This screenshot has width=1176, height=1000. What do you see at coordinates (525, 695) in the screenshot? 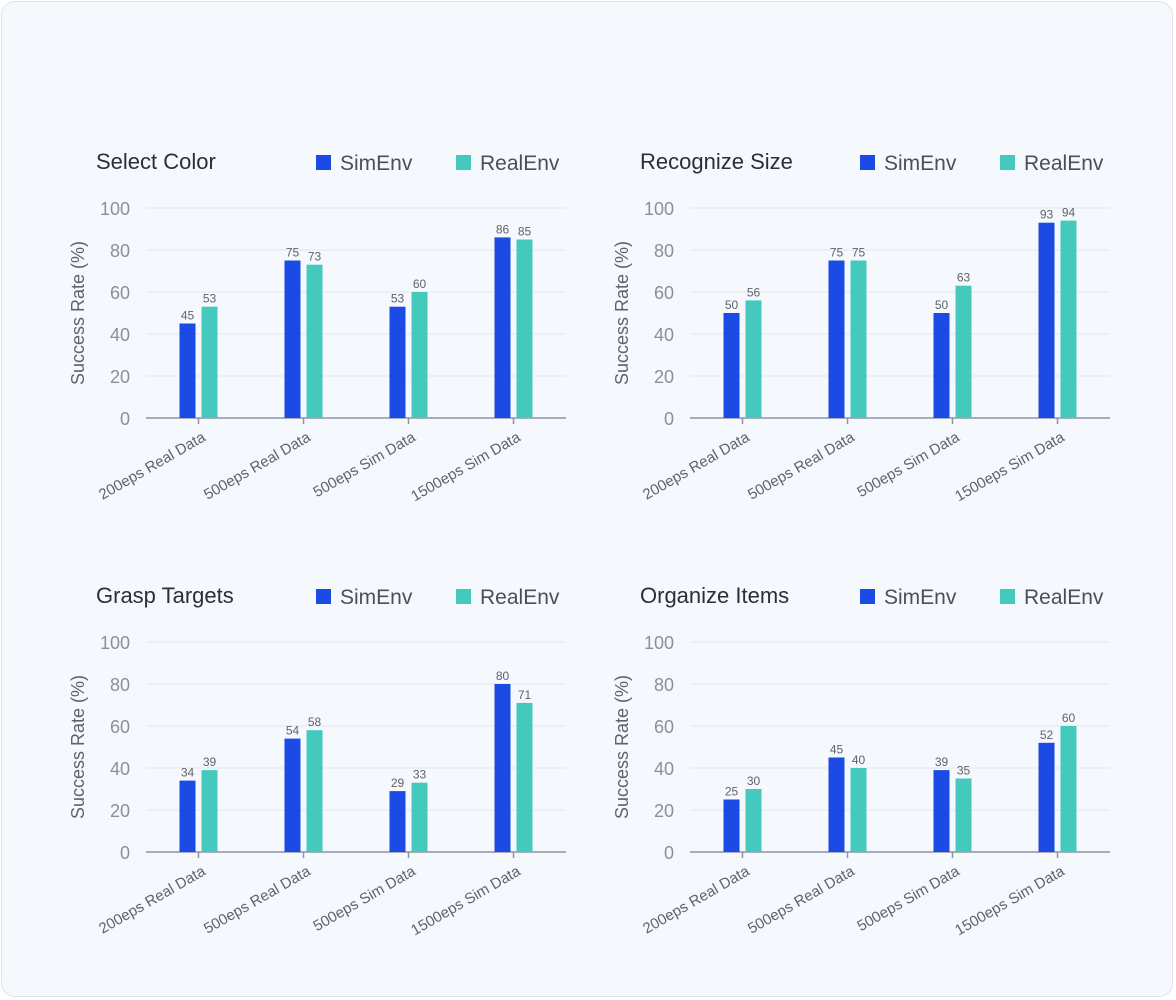
I see `data-label: 71` at bounding box center [525, 695].